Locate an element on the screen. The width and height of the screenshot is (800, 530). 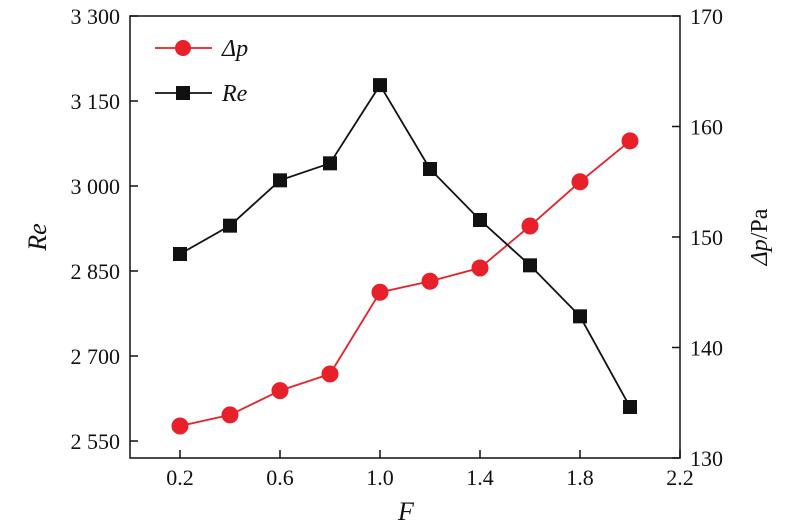
y-left-axis-label: Re is located at coordinates (37, 237).